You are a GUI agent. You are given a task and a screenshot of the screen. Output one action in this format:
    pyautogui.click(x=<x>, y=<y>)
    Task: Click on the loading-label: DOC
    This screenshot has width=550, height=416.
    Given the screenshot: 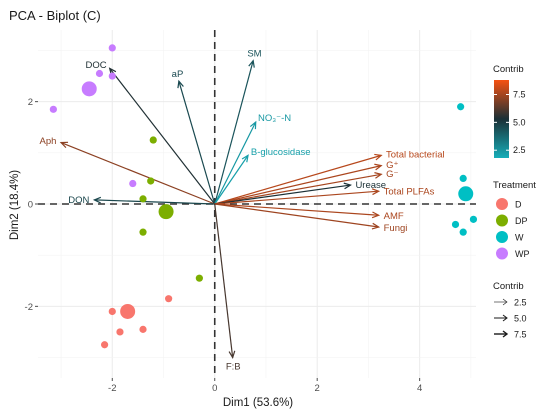 What is the action you would take?
    pyautogui.click(x=96, y=65)
    